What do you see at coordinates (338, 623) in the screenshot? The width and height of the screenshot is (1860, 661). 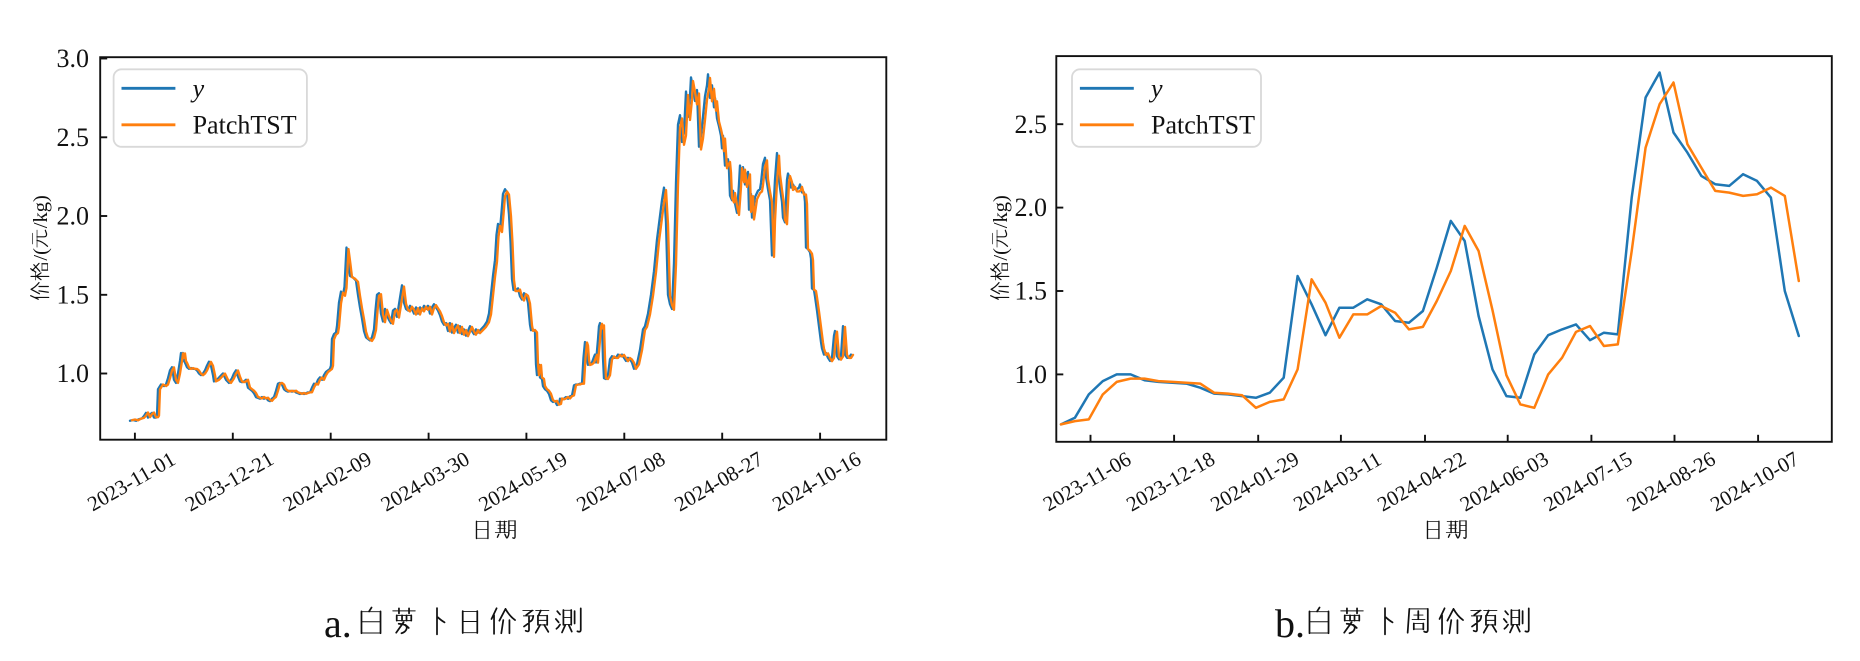 I see `svg-text: a.` at bounding box center [338, 623].